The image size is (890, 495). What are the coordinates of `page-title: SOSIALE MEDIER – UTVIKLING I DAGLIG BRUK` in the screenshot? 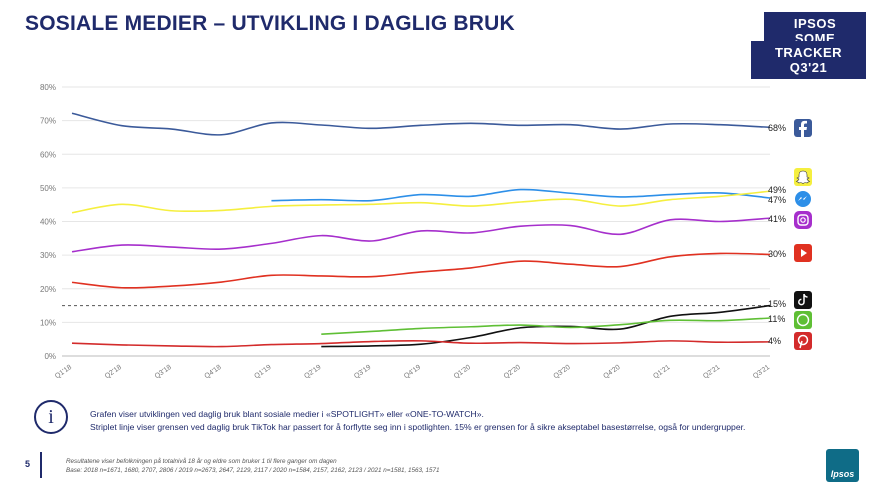 It's located at (270, 23).